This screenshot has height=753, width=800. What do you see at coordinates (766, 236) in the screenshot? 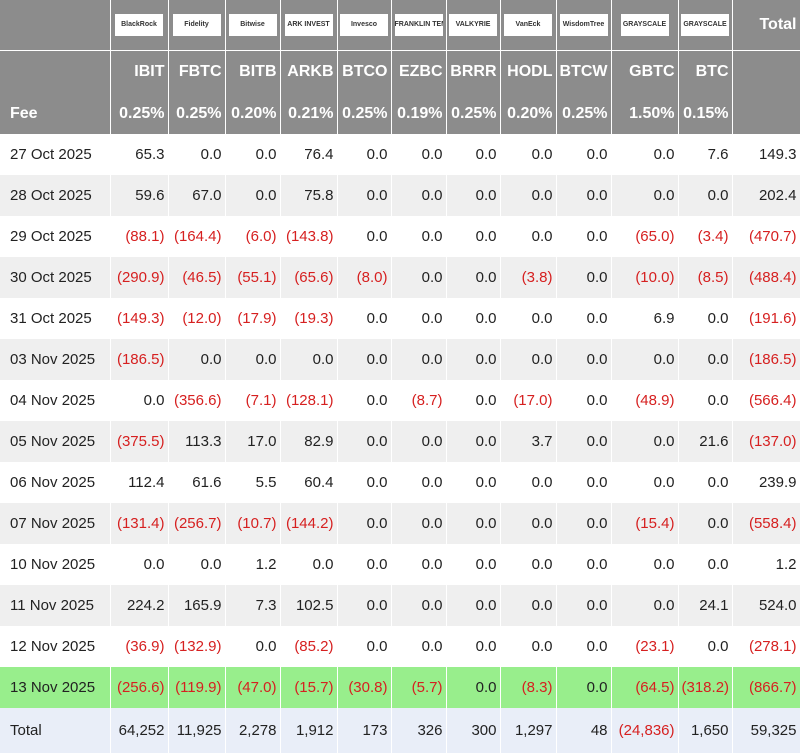
I see `flow-cell: (470.7)` at bounding box center [766, 236].